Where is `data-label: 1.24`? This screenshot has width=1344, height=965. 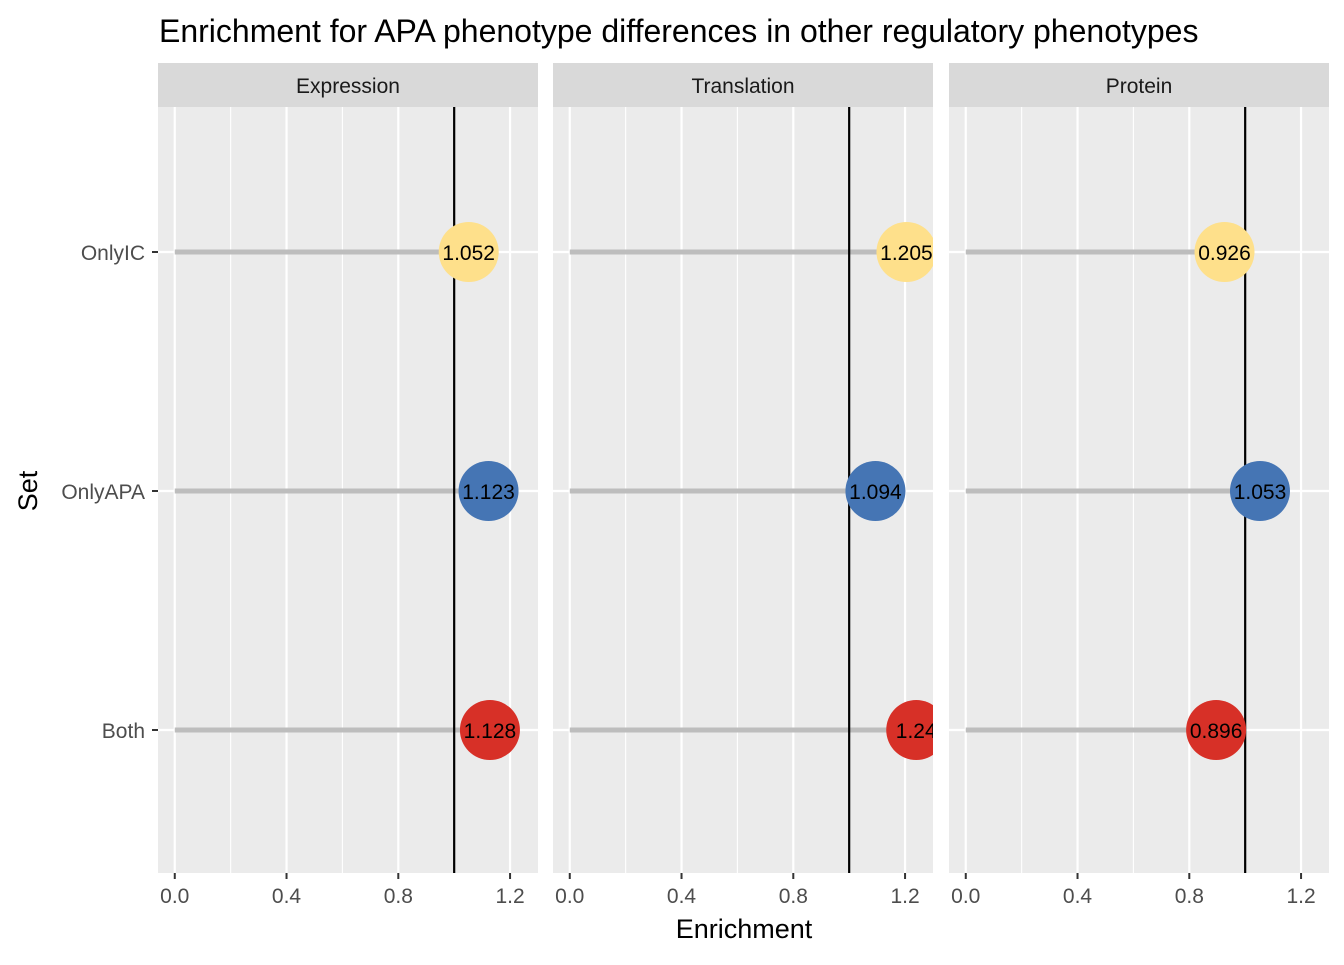 data-label: 1.24 is located at coordinates (916, 731).